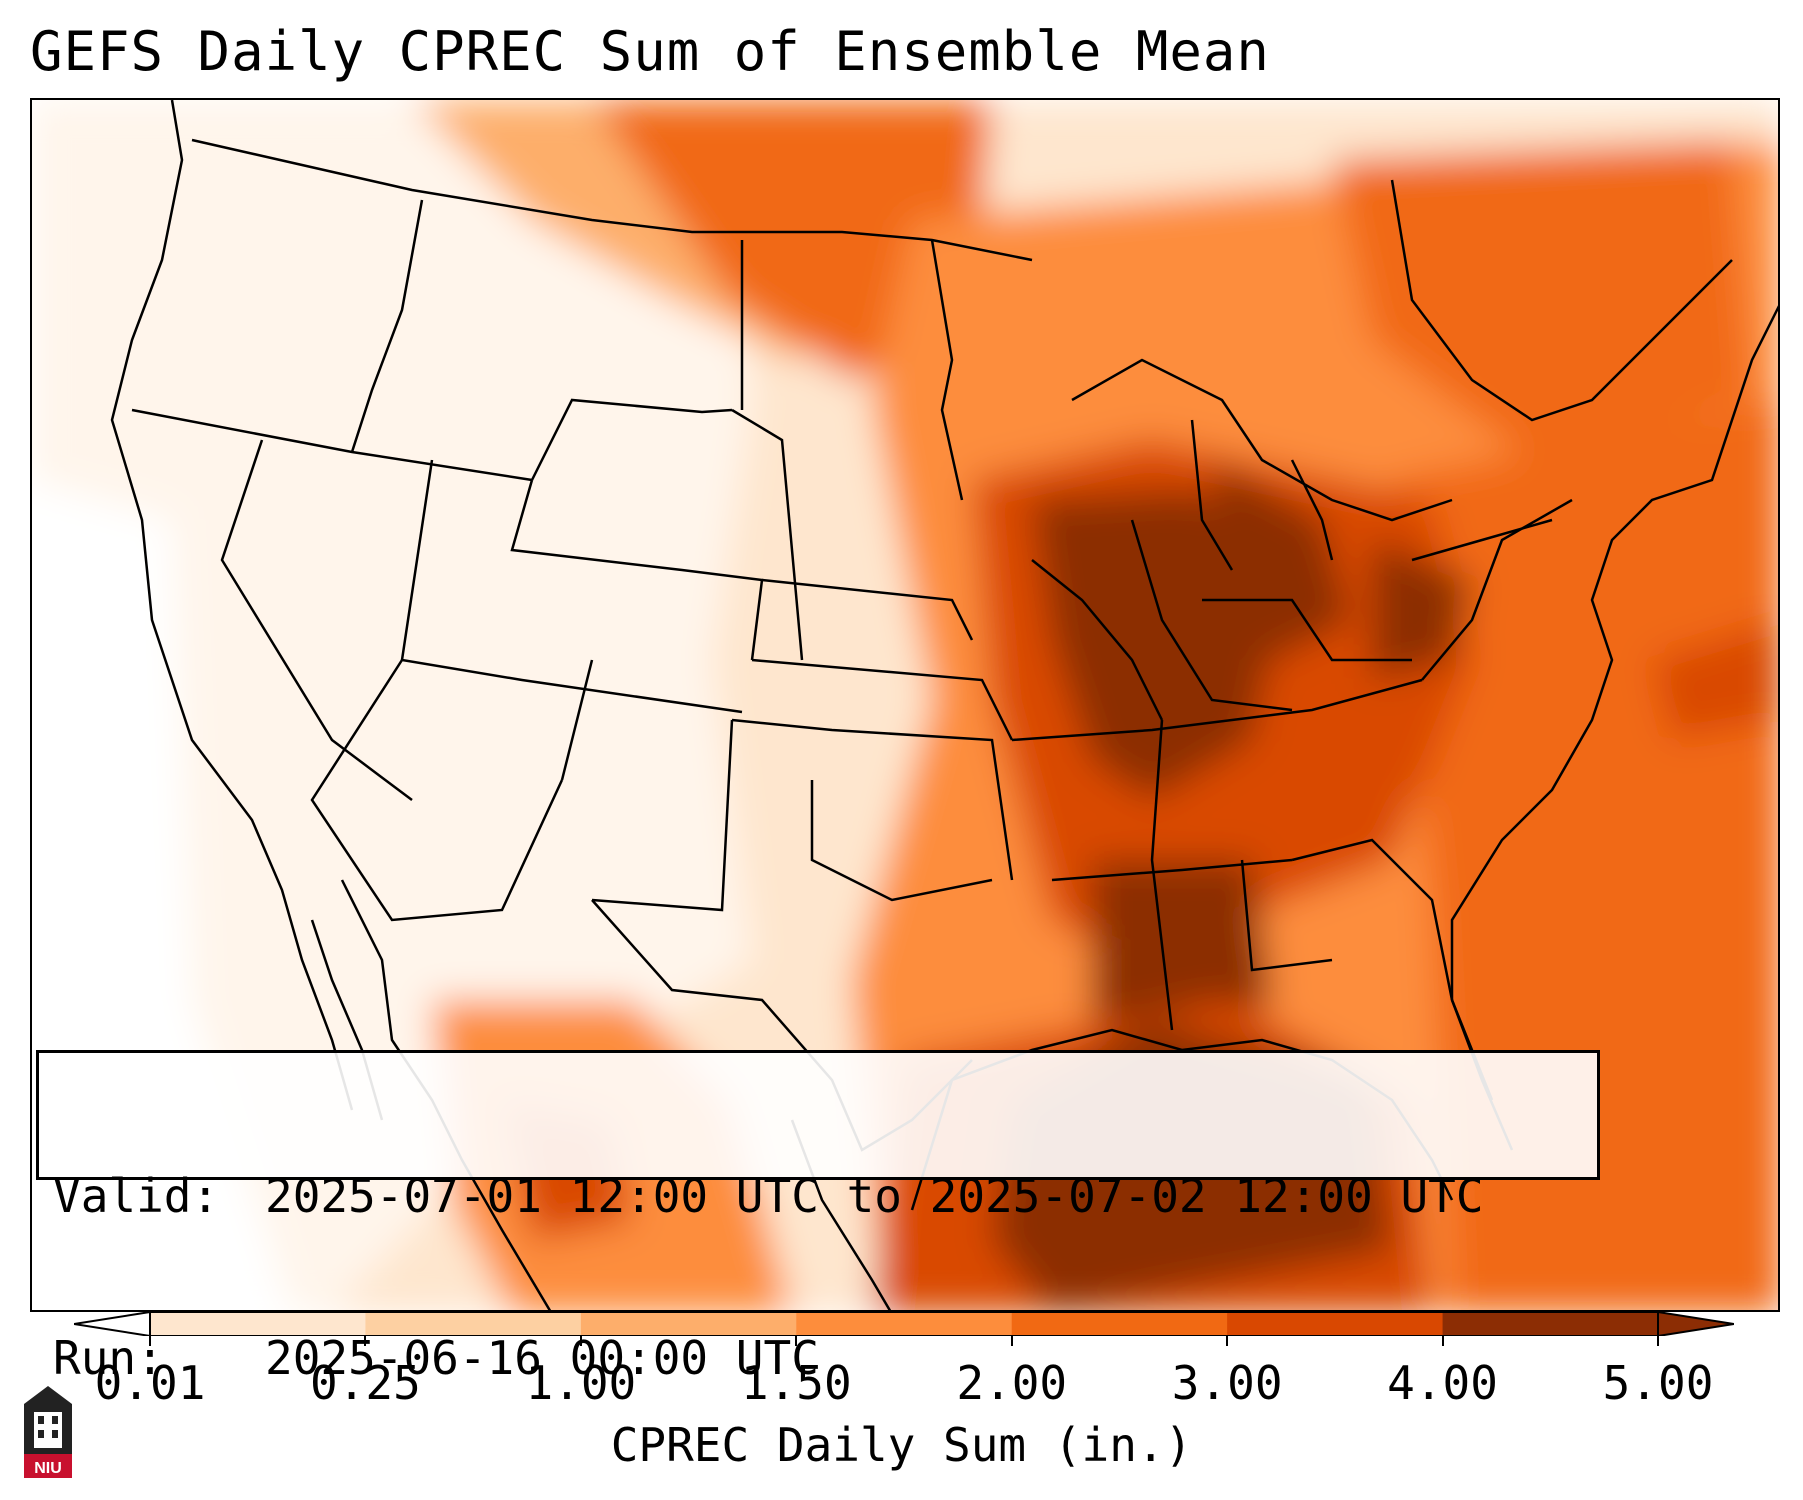 This screenshot has width=1803, height=1500. Describe the element at coordinates (1658, 1383) in the screenshot. I see `colorbar-tick-label: 5.00` at that location.